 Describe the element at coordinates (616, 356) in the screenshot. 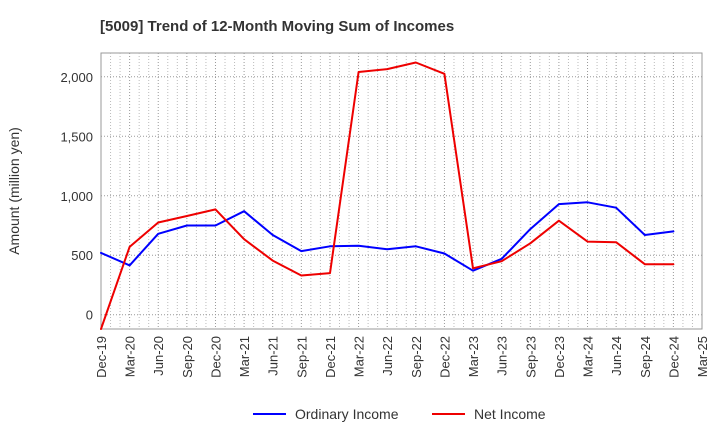

I see `x-tick-label: Jun-24` at that location.